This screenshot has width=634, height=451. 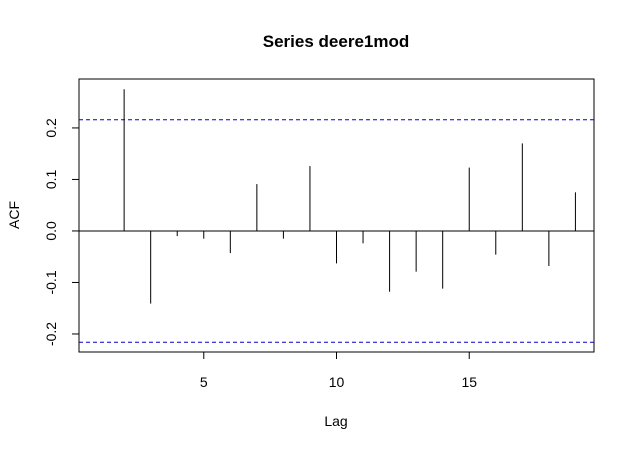 I want to click on y-tick-label: 0.1, so click(x=51, y=180).